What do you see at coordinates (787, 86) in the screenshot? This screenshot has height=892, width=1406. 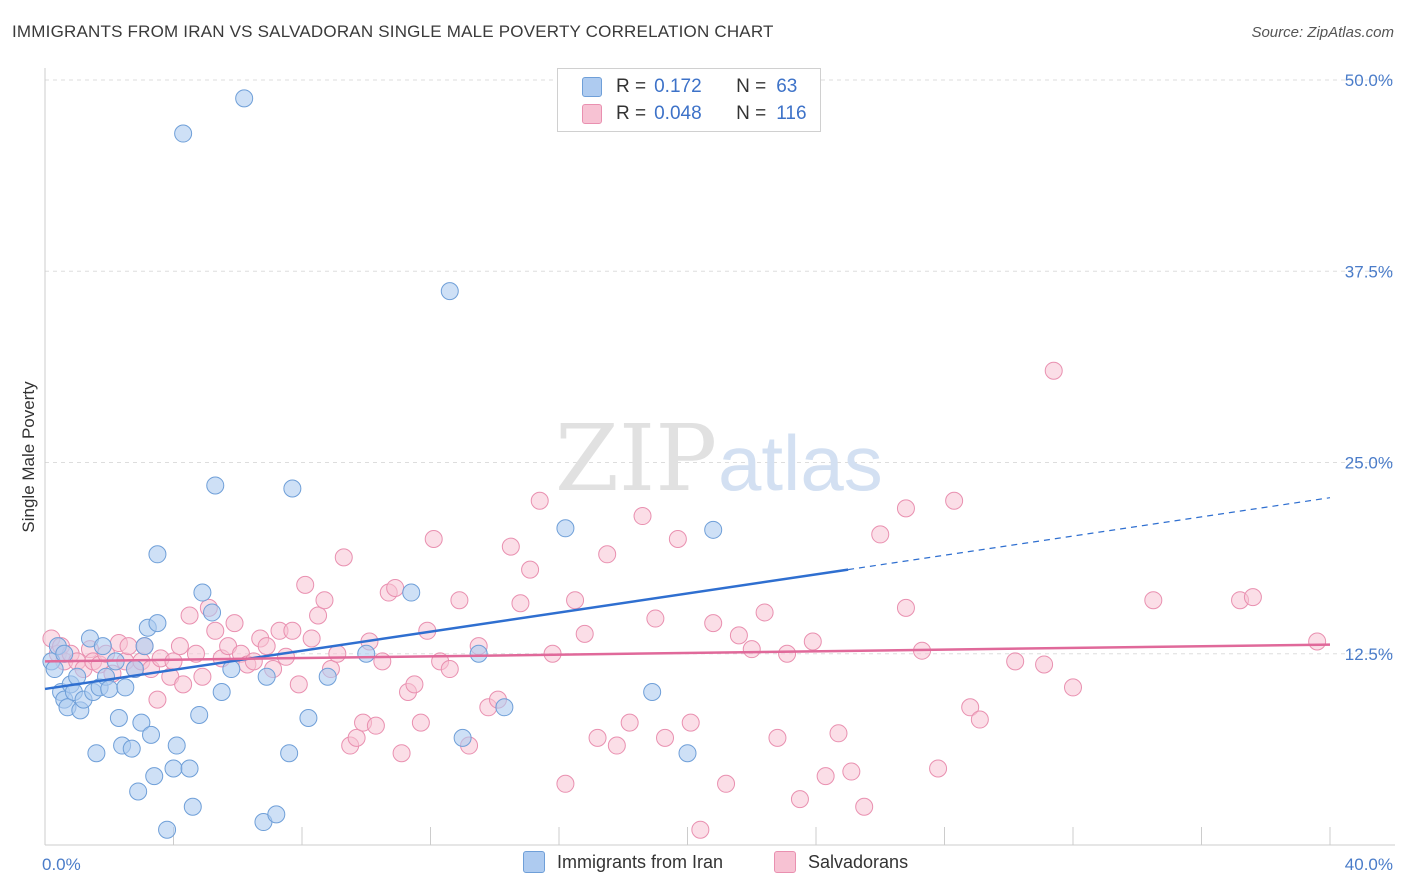 I see `n-value: 63` at bounding box center [787, 86].